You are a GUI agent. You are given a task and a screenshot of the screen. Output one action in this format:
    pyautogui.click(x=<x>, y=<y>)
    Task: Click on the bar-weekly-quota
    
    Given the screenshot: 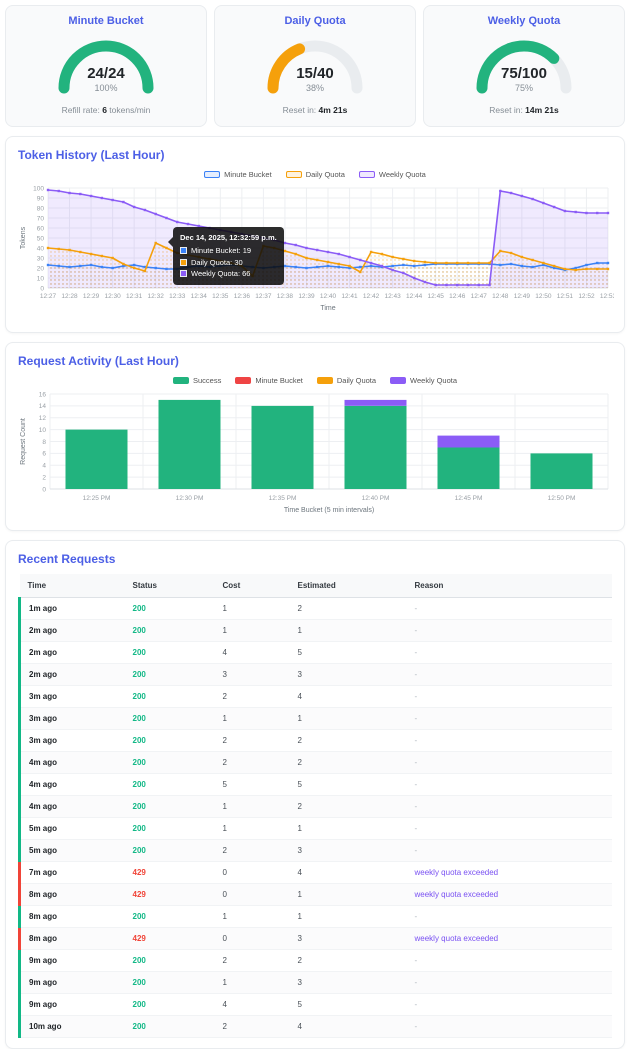 What is the action you would take?
    pyautogui.click(x=468, y=441)
    